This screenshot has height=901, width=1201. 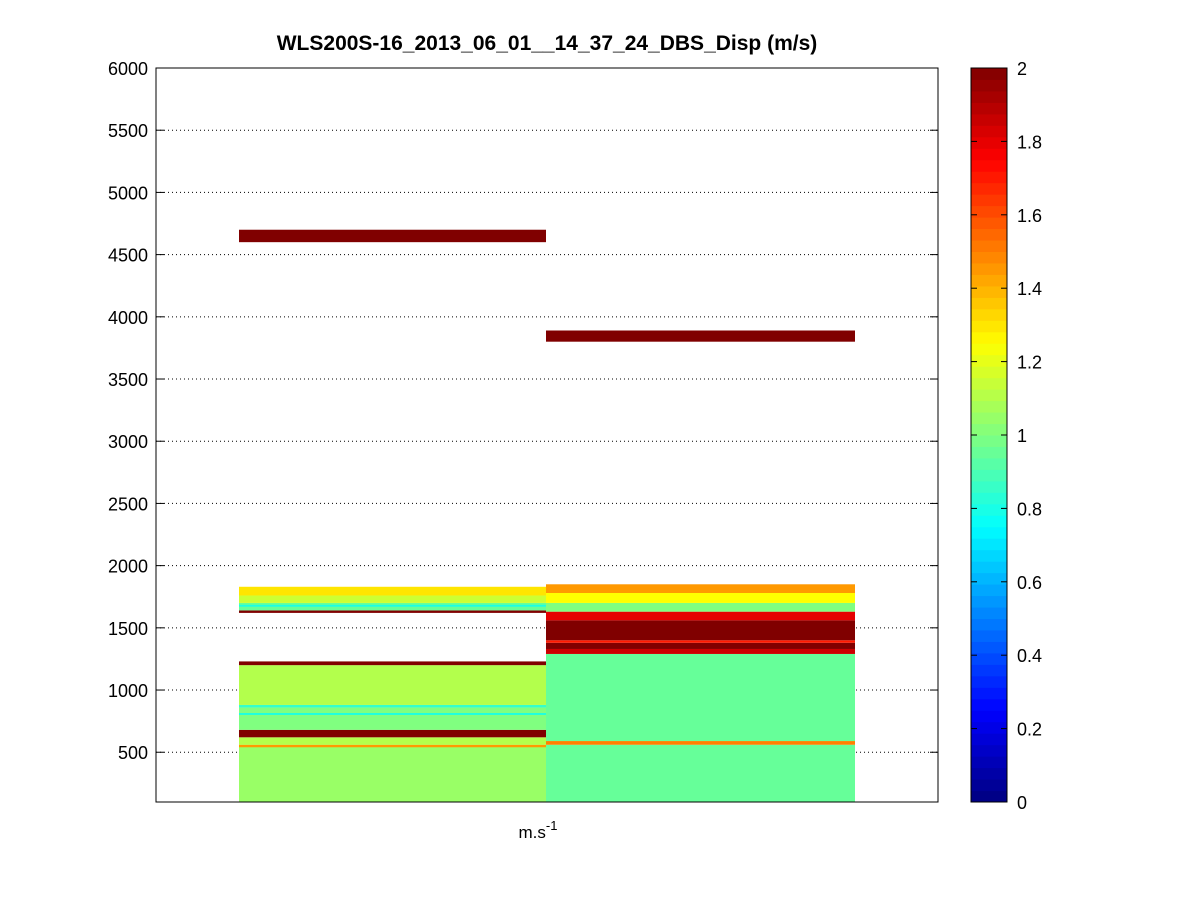 What do you see at coordinates (1029, 509) in the screenshot?
I see `colorbar-tick-label: 0.8` at bounding box center [1029, 509].